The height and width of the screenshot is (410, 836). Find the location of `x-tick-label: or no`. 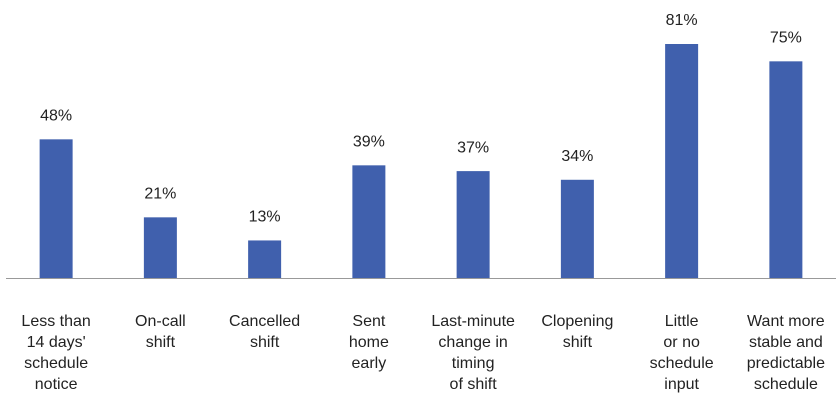

x-tick-label: or no is located at coordinates (681, 342).